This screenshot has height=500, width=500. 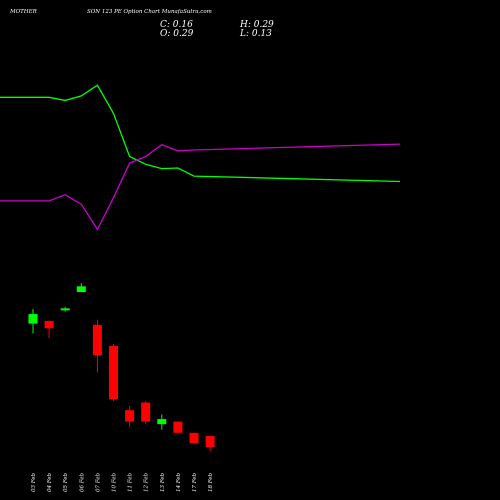 What do you see at coordinates (82, 482) in the screenshot?
I see `x-tick-label: 06 Feb` at bounding box center [82, 482].